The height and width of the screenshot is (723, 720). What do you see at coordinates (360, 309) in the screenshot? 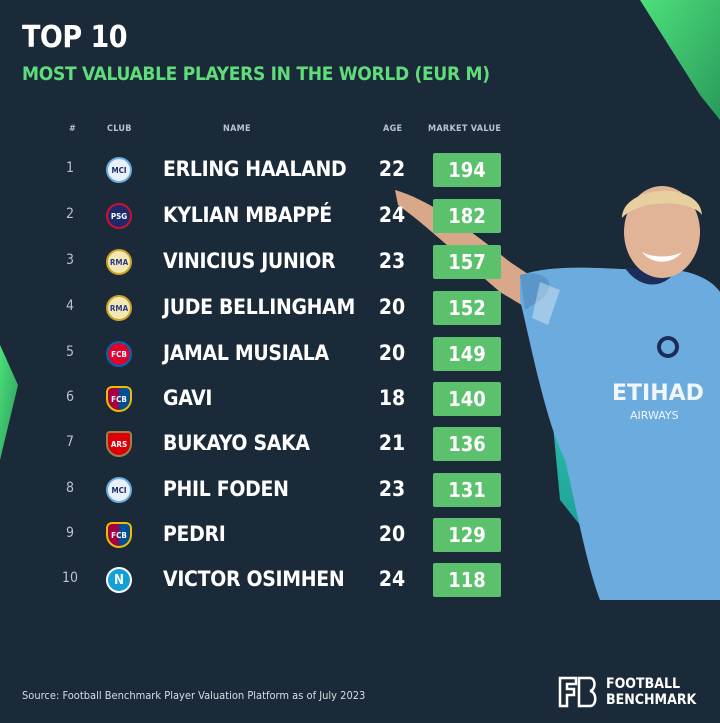
I see `table-row: 4 RMA JUDE BELLINGHAM 20 152` at bounding box center [360, 309].